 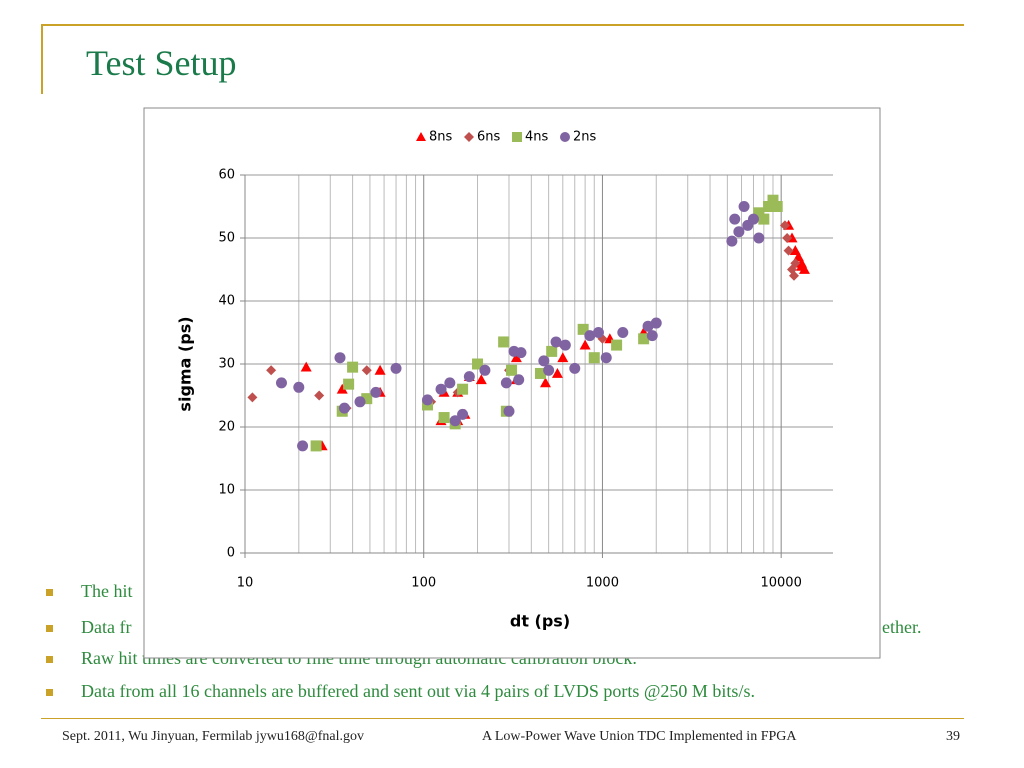 I want to click on deco-hline, so click(x=502, y=25).